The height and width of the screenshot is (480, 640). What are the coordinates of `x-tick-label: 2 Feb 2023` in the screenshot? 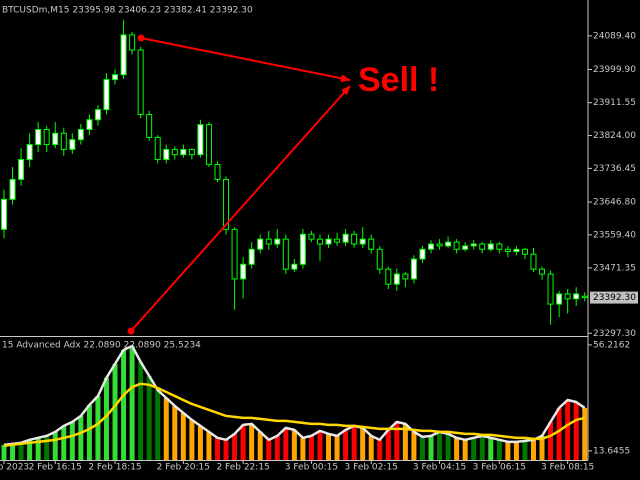 It's located at (14, 468).